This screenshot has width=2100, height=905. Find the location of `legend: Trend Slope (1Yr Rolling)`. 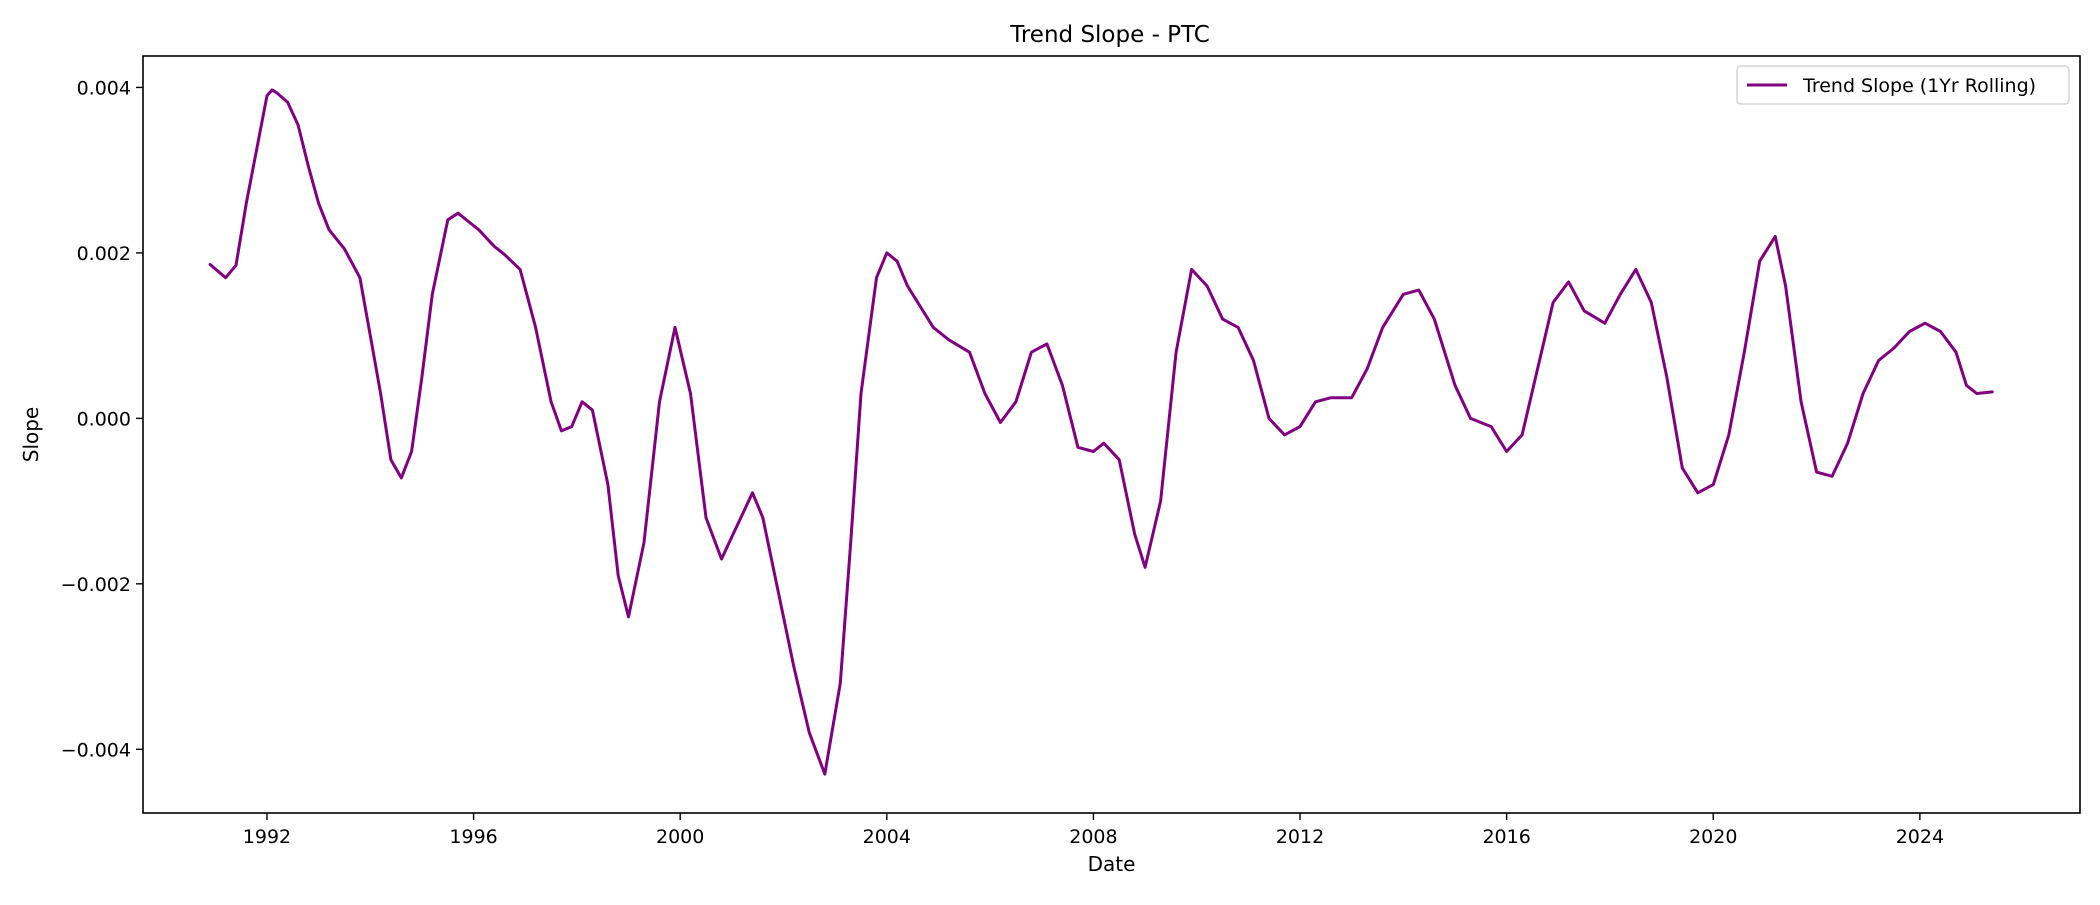

legend: Trend Slope (1Yr Rolling) is located at coordinates (1903, 85).